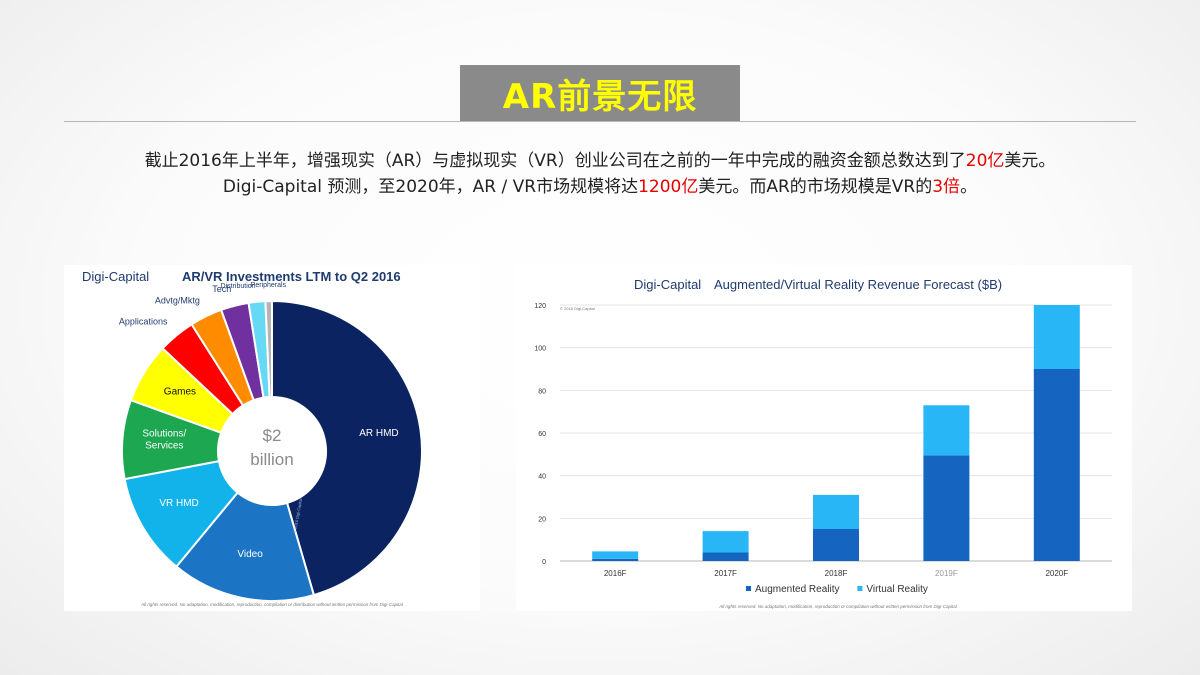 Image resolution: width=1200 pixels, height=675 pixels. Describe the element at coordinates (946, 573) in the screenshot. I see `x-tick-label: 2019F` at that location.